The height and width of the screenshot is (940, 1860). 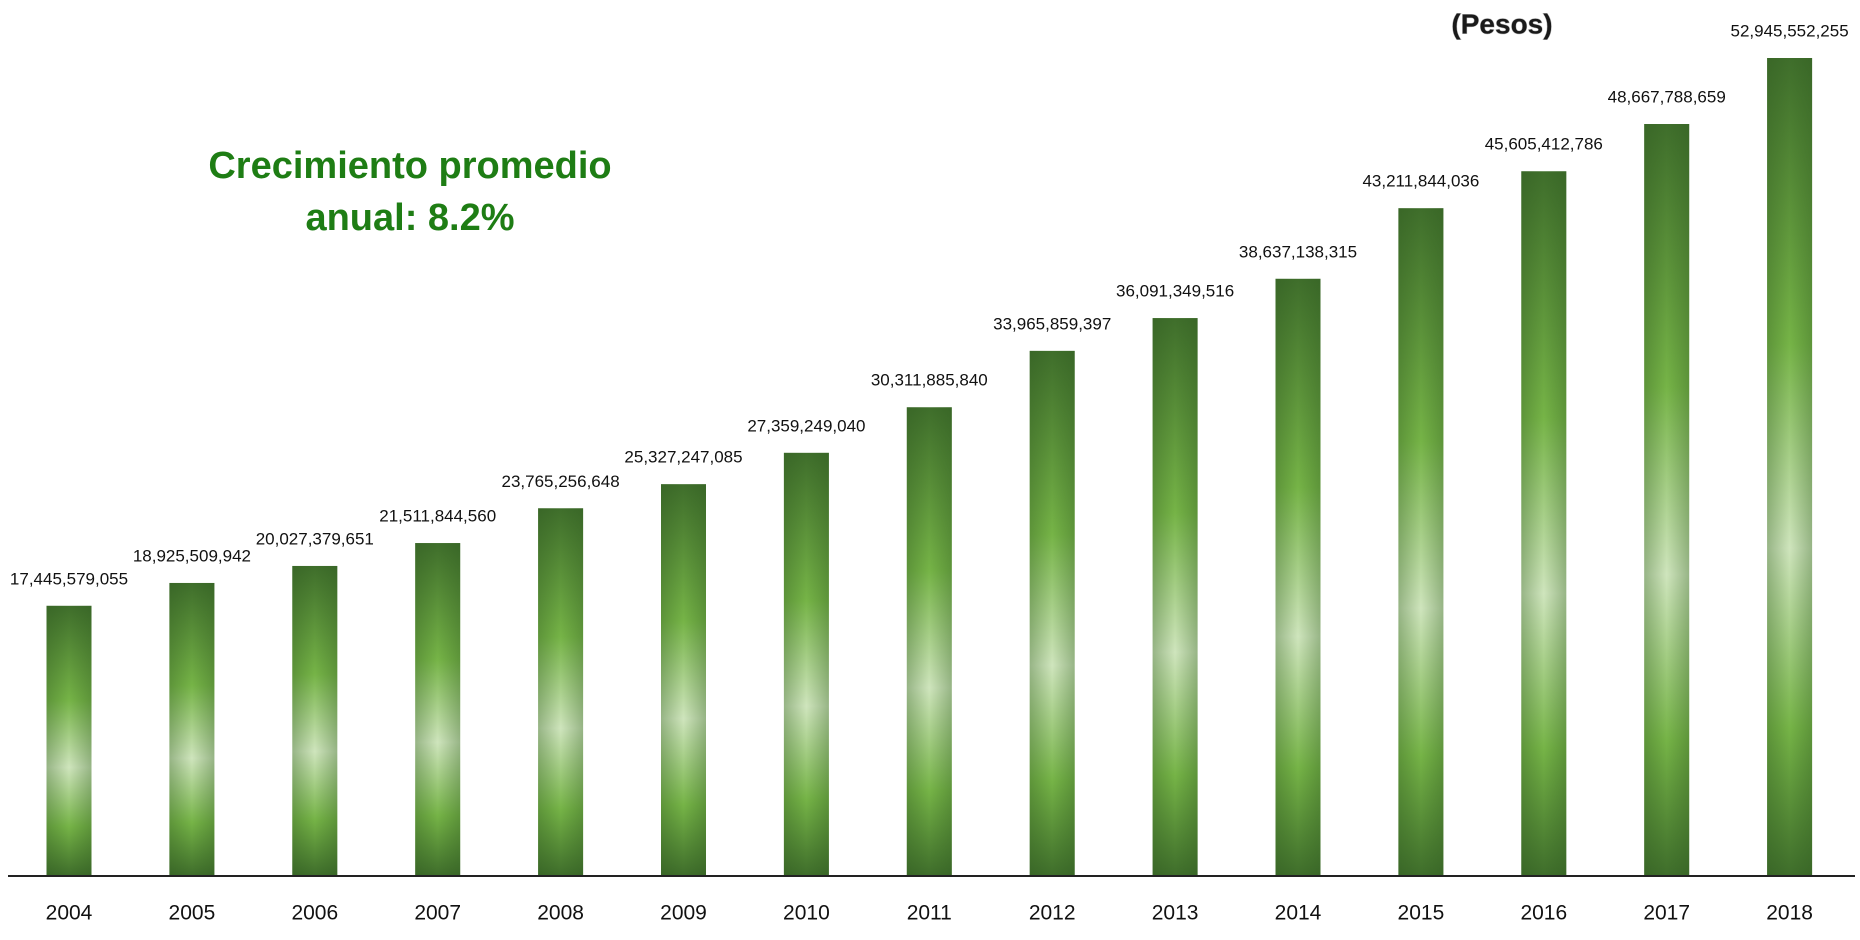 What do you see at coordinates (683, 457) in the screenshot?
I see `value-label: 25,327,247,085` at bounding box center [683, 457].